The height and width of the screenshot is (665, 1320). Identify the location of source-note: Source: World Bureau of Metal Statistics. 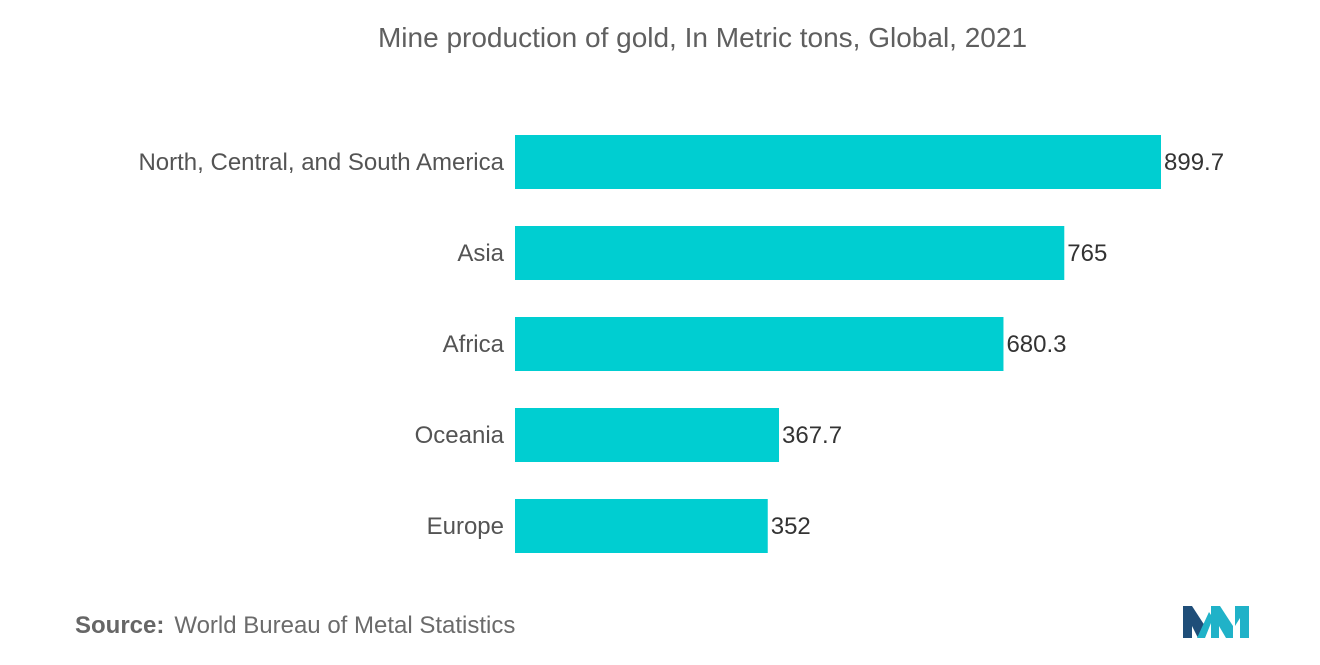
(295, 626).